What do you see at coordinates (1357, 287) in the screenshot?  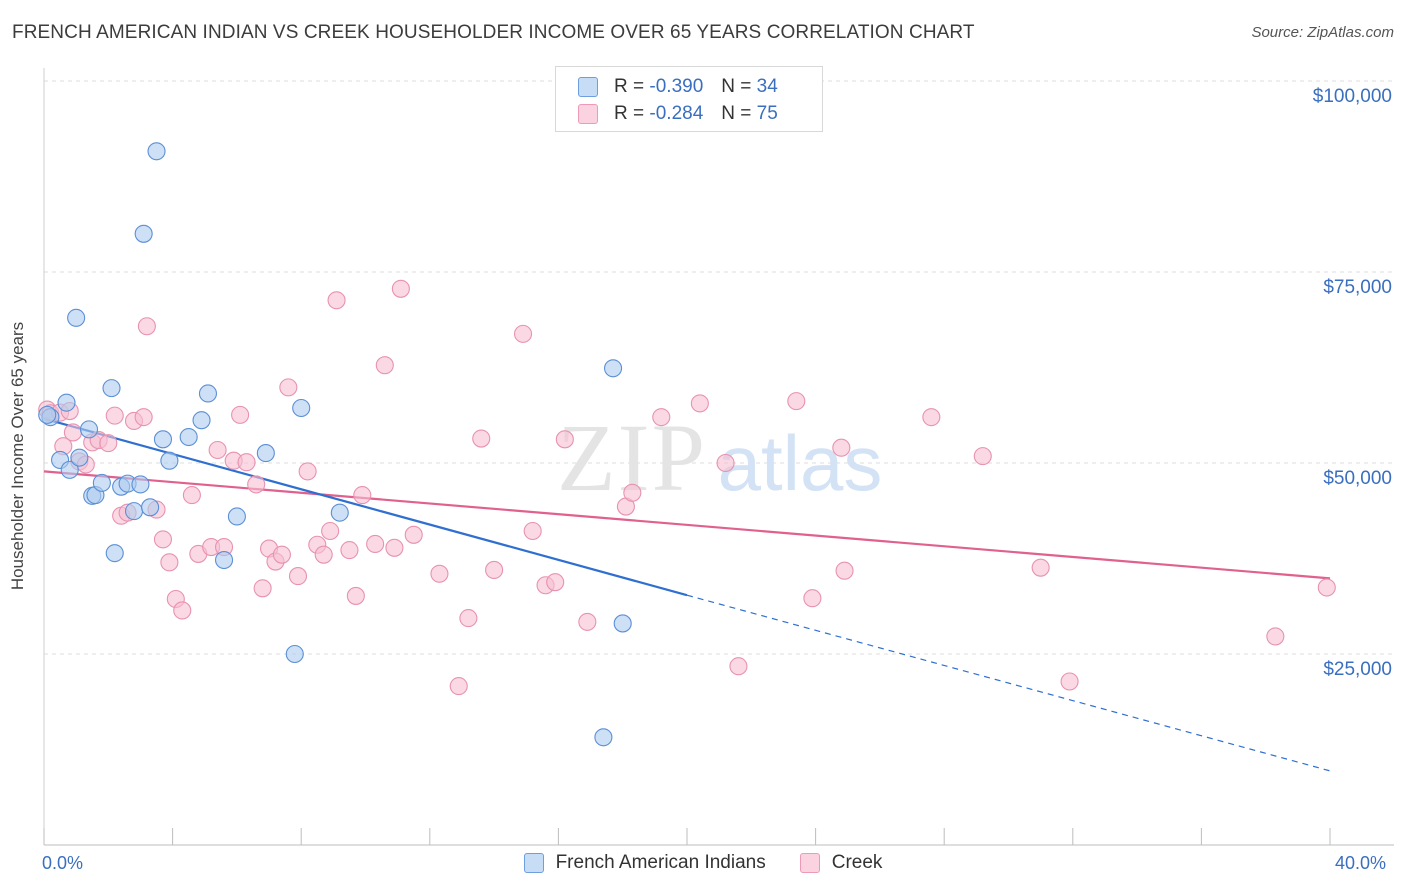 I see `y-tick-75000: $75,000` at bounding box center [1357, 287].